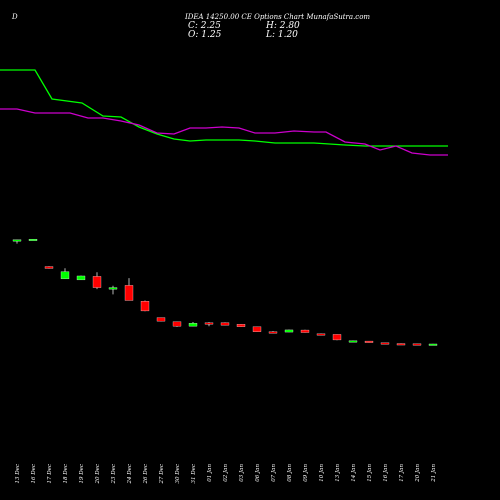 This screenshot has height=500, width=500. Describe the element at coordinates (283, 26) in the screenshot. I see `high-value: H: 2.80` at that location.